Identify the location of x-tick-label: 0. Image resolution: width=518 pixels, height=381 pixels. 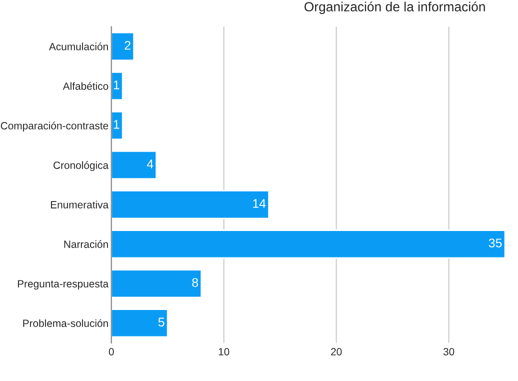
(111, 352).